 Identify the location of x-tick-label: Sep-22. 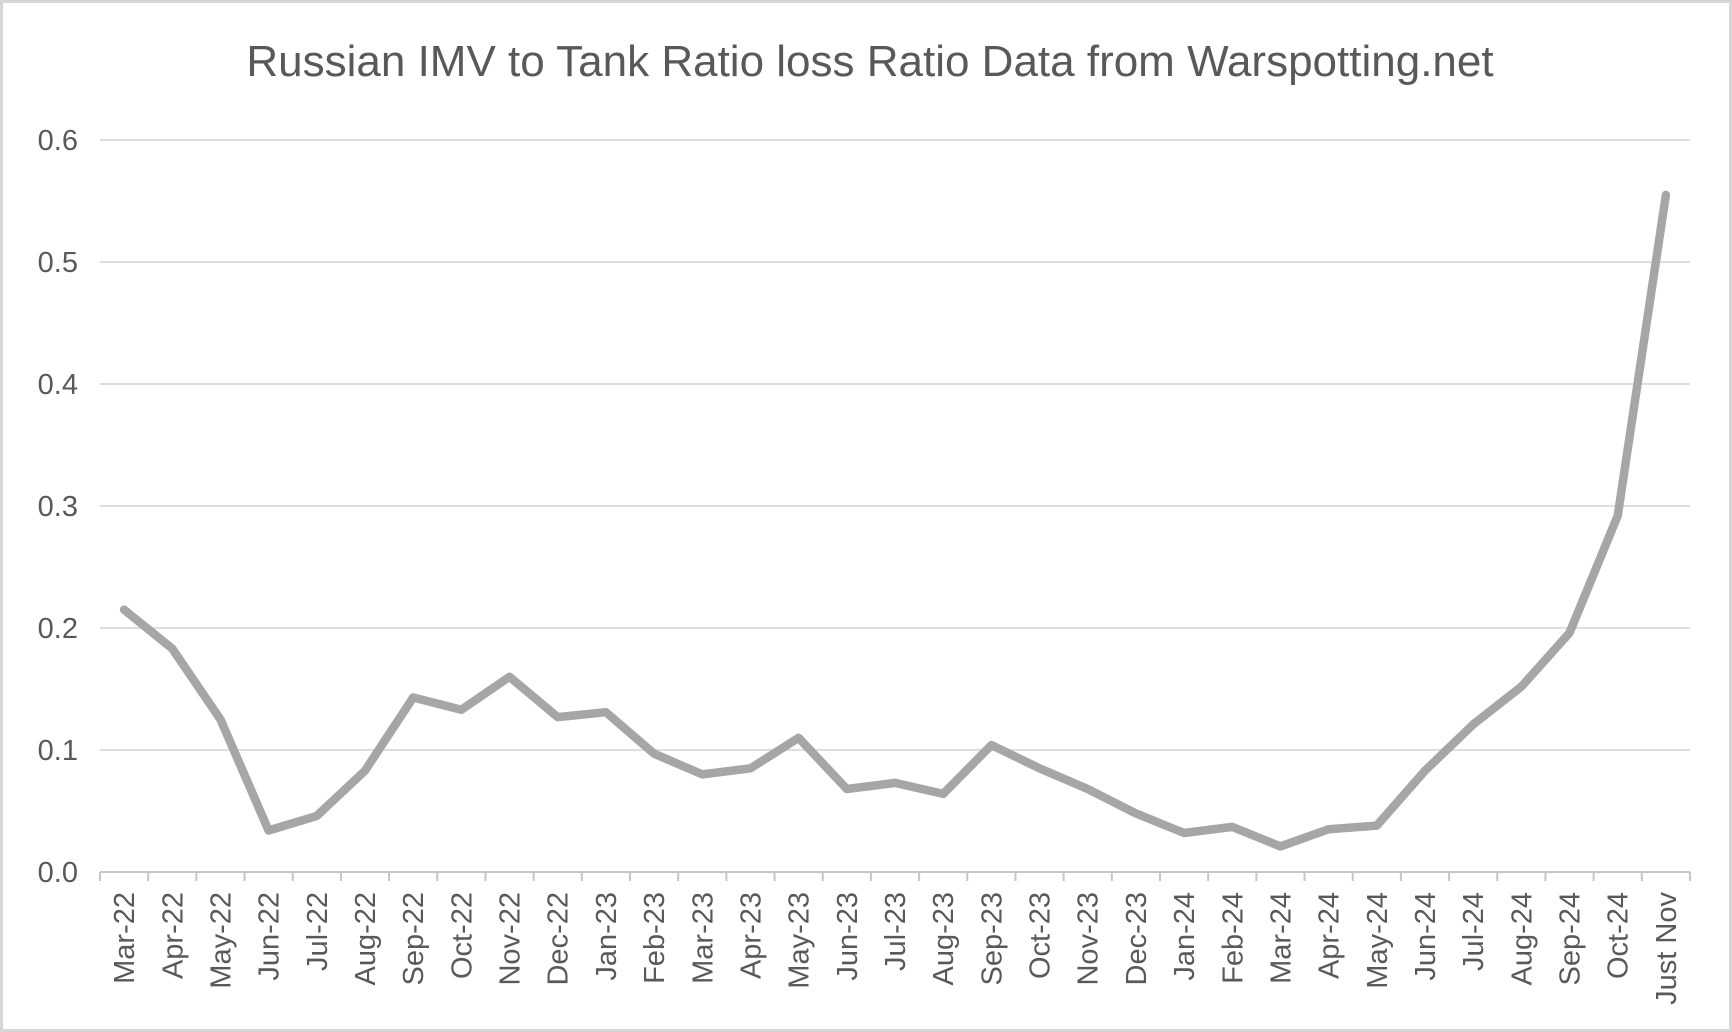
(414, 939).